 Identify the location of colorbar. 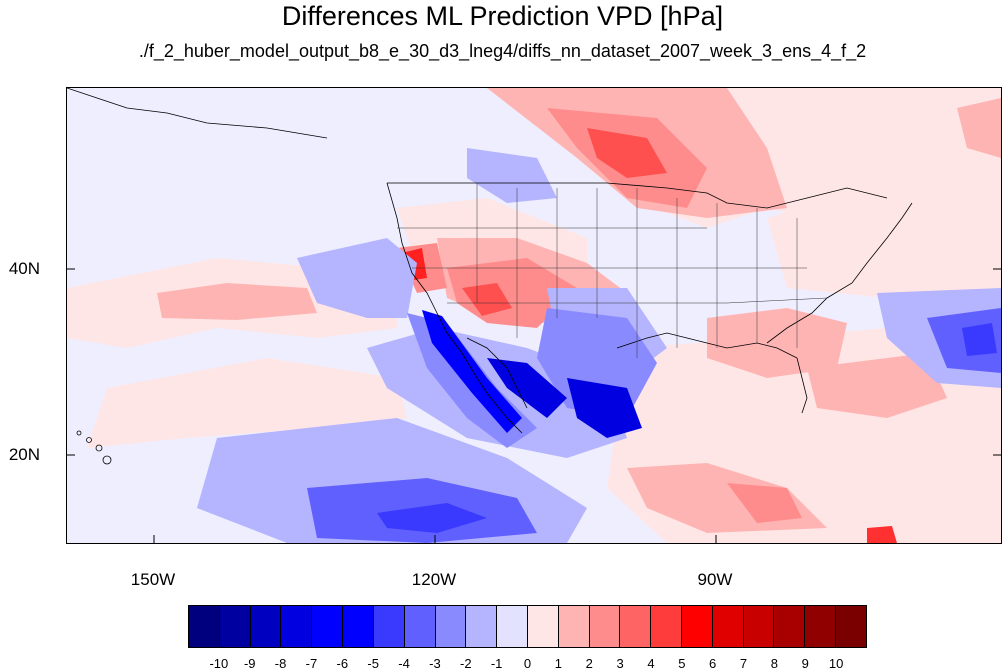
(527, 626).